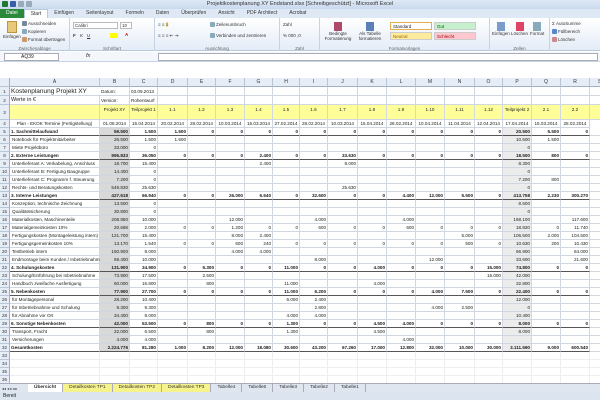 Image resolution: width=600 pixels, height=400 pixels. What do you see at coordinates (115, 196) in the screenshot?
I see `table-cell: 427.618` at bounding box center [115, 196].